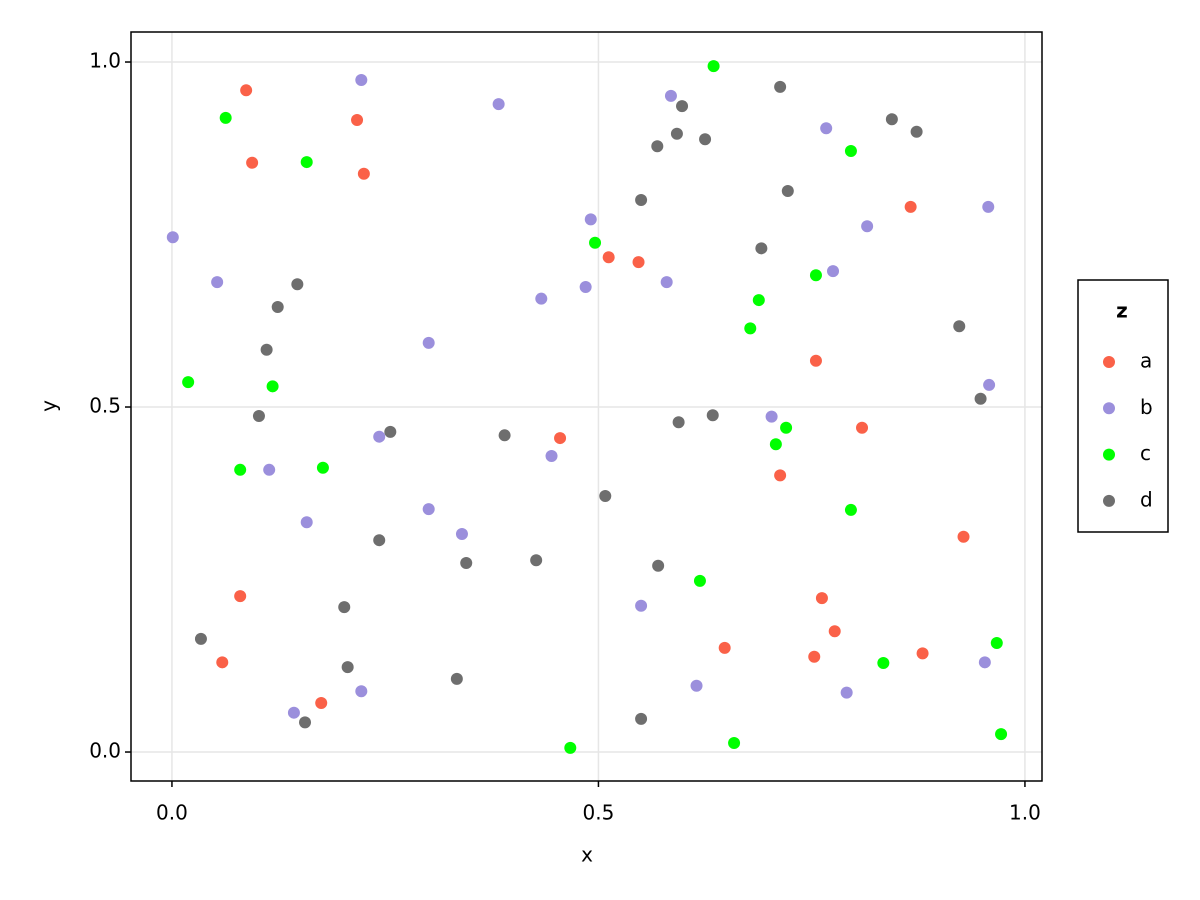 This screenshot has height=900, width=1200. Describe the element at coordinates (1146, 499) in the screenshot. I see `legend-label: d` at that location.